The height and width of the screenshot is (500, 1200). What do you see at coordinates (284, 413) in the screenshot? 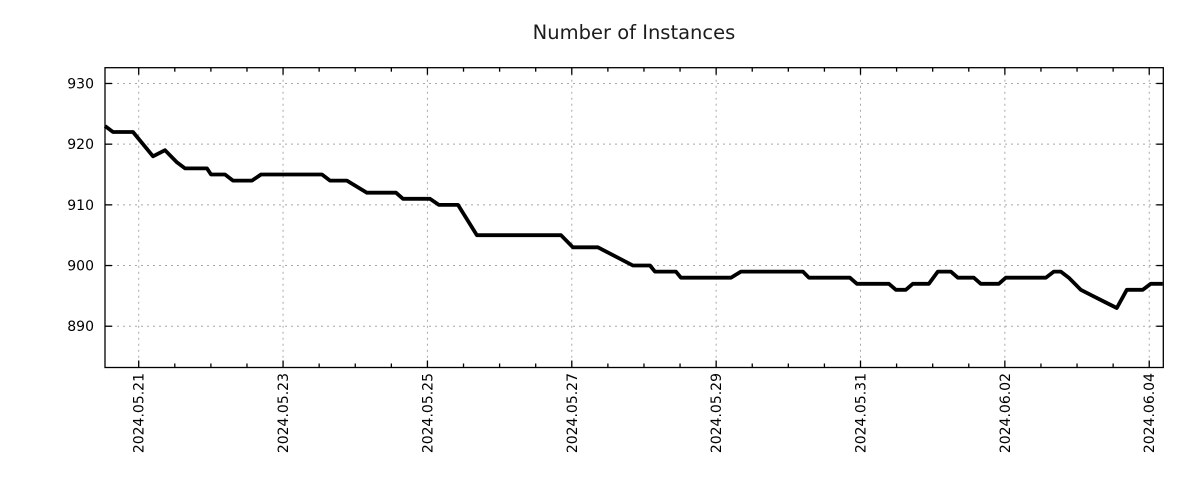
I see `x-tick-label: 2024.05.23` at bounding box center [284, 413].